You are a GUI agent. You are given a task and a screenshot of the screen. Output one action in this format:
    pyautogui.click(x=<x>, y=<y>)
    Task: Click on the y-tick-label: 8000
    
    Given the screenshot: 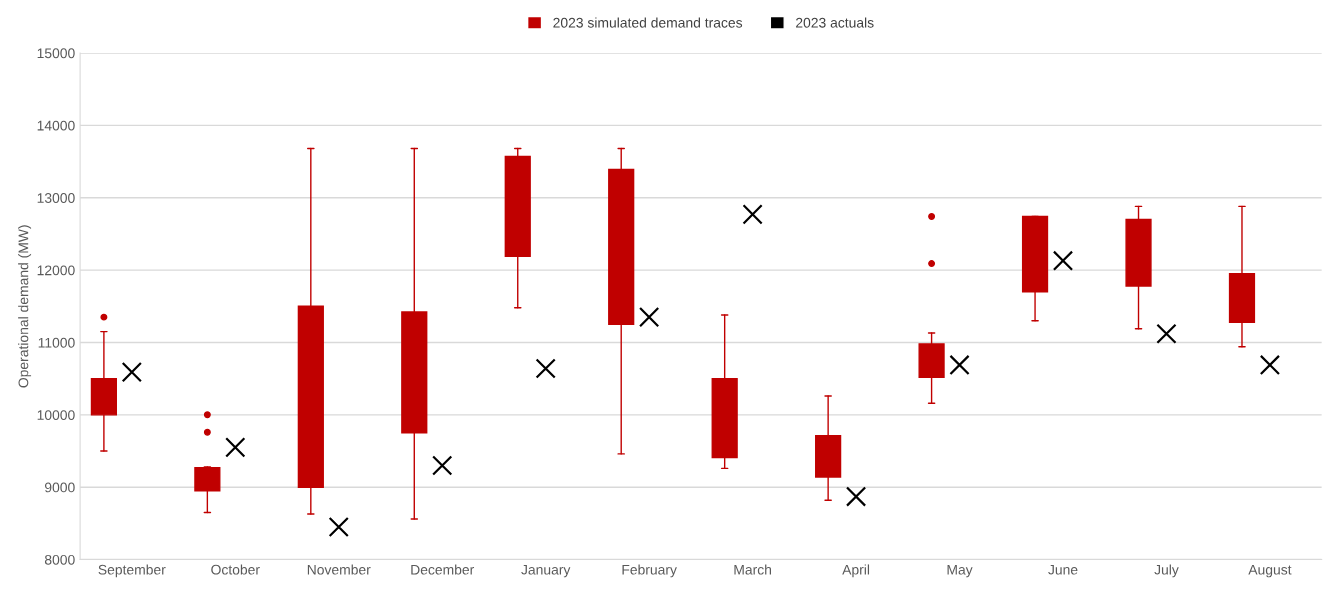 What is the action you would take?
    pyautogui.click(x=59, y=559)
    